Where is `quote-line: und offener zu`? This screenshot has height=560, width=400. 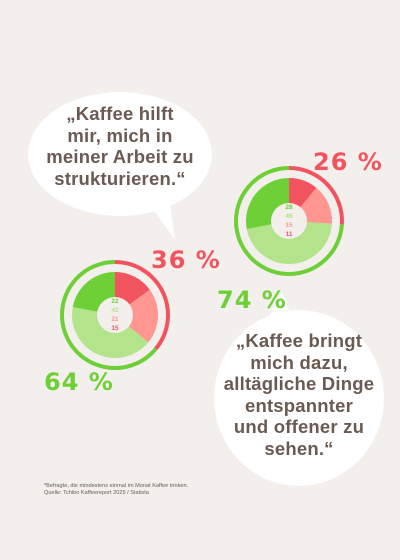 quote-line: und offener zu is located at coordinates (299, 426).